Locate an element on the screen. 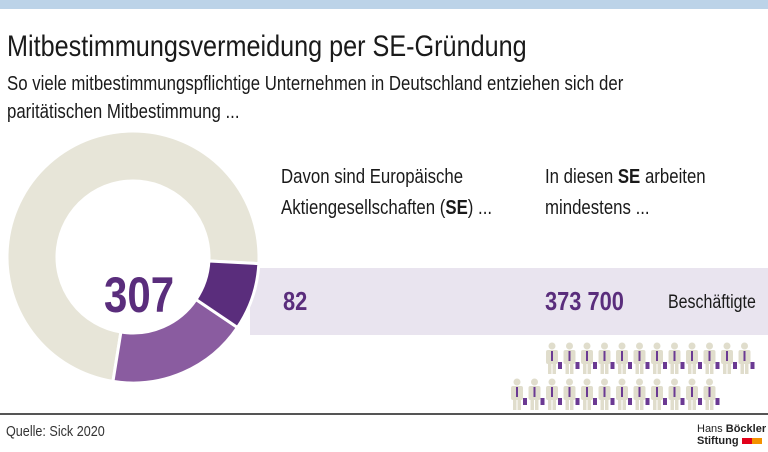 This screenshot has height=452, width=768. logo-text: Hans is located at coordinates (711, 429).